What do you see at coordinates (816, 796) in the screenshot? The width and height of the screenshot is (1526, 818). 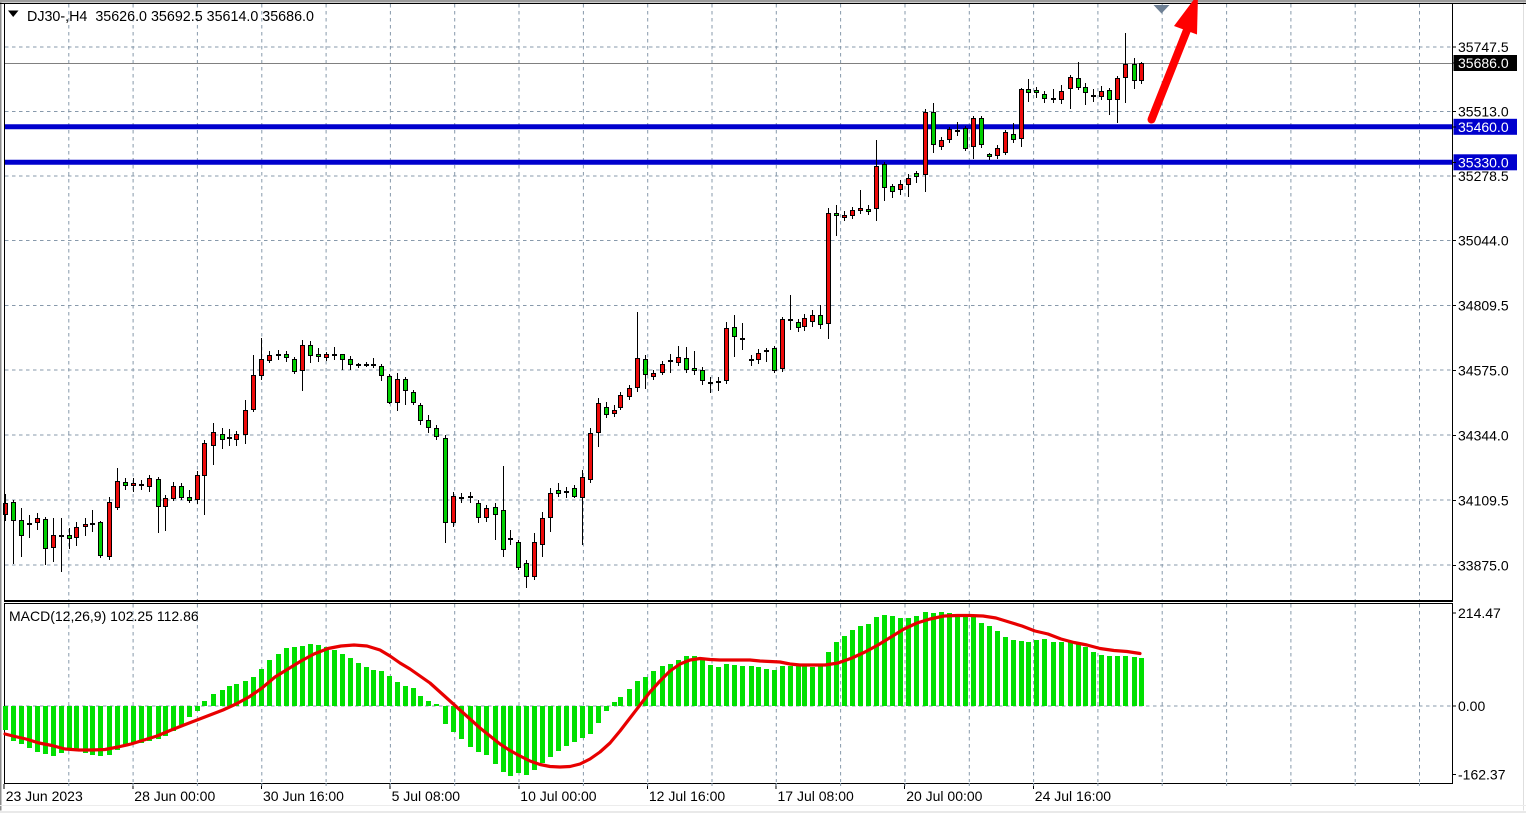 I see `svg-text: 17 Jul 08:00` at bounding box center [816, 796].